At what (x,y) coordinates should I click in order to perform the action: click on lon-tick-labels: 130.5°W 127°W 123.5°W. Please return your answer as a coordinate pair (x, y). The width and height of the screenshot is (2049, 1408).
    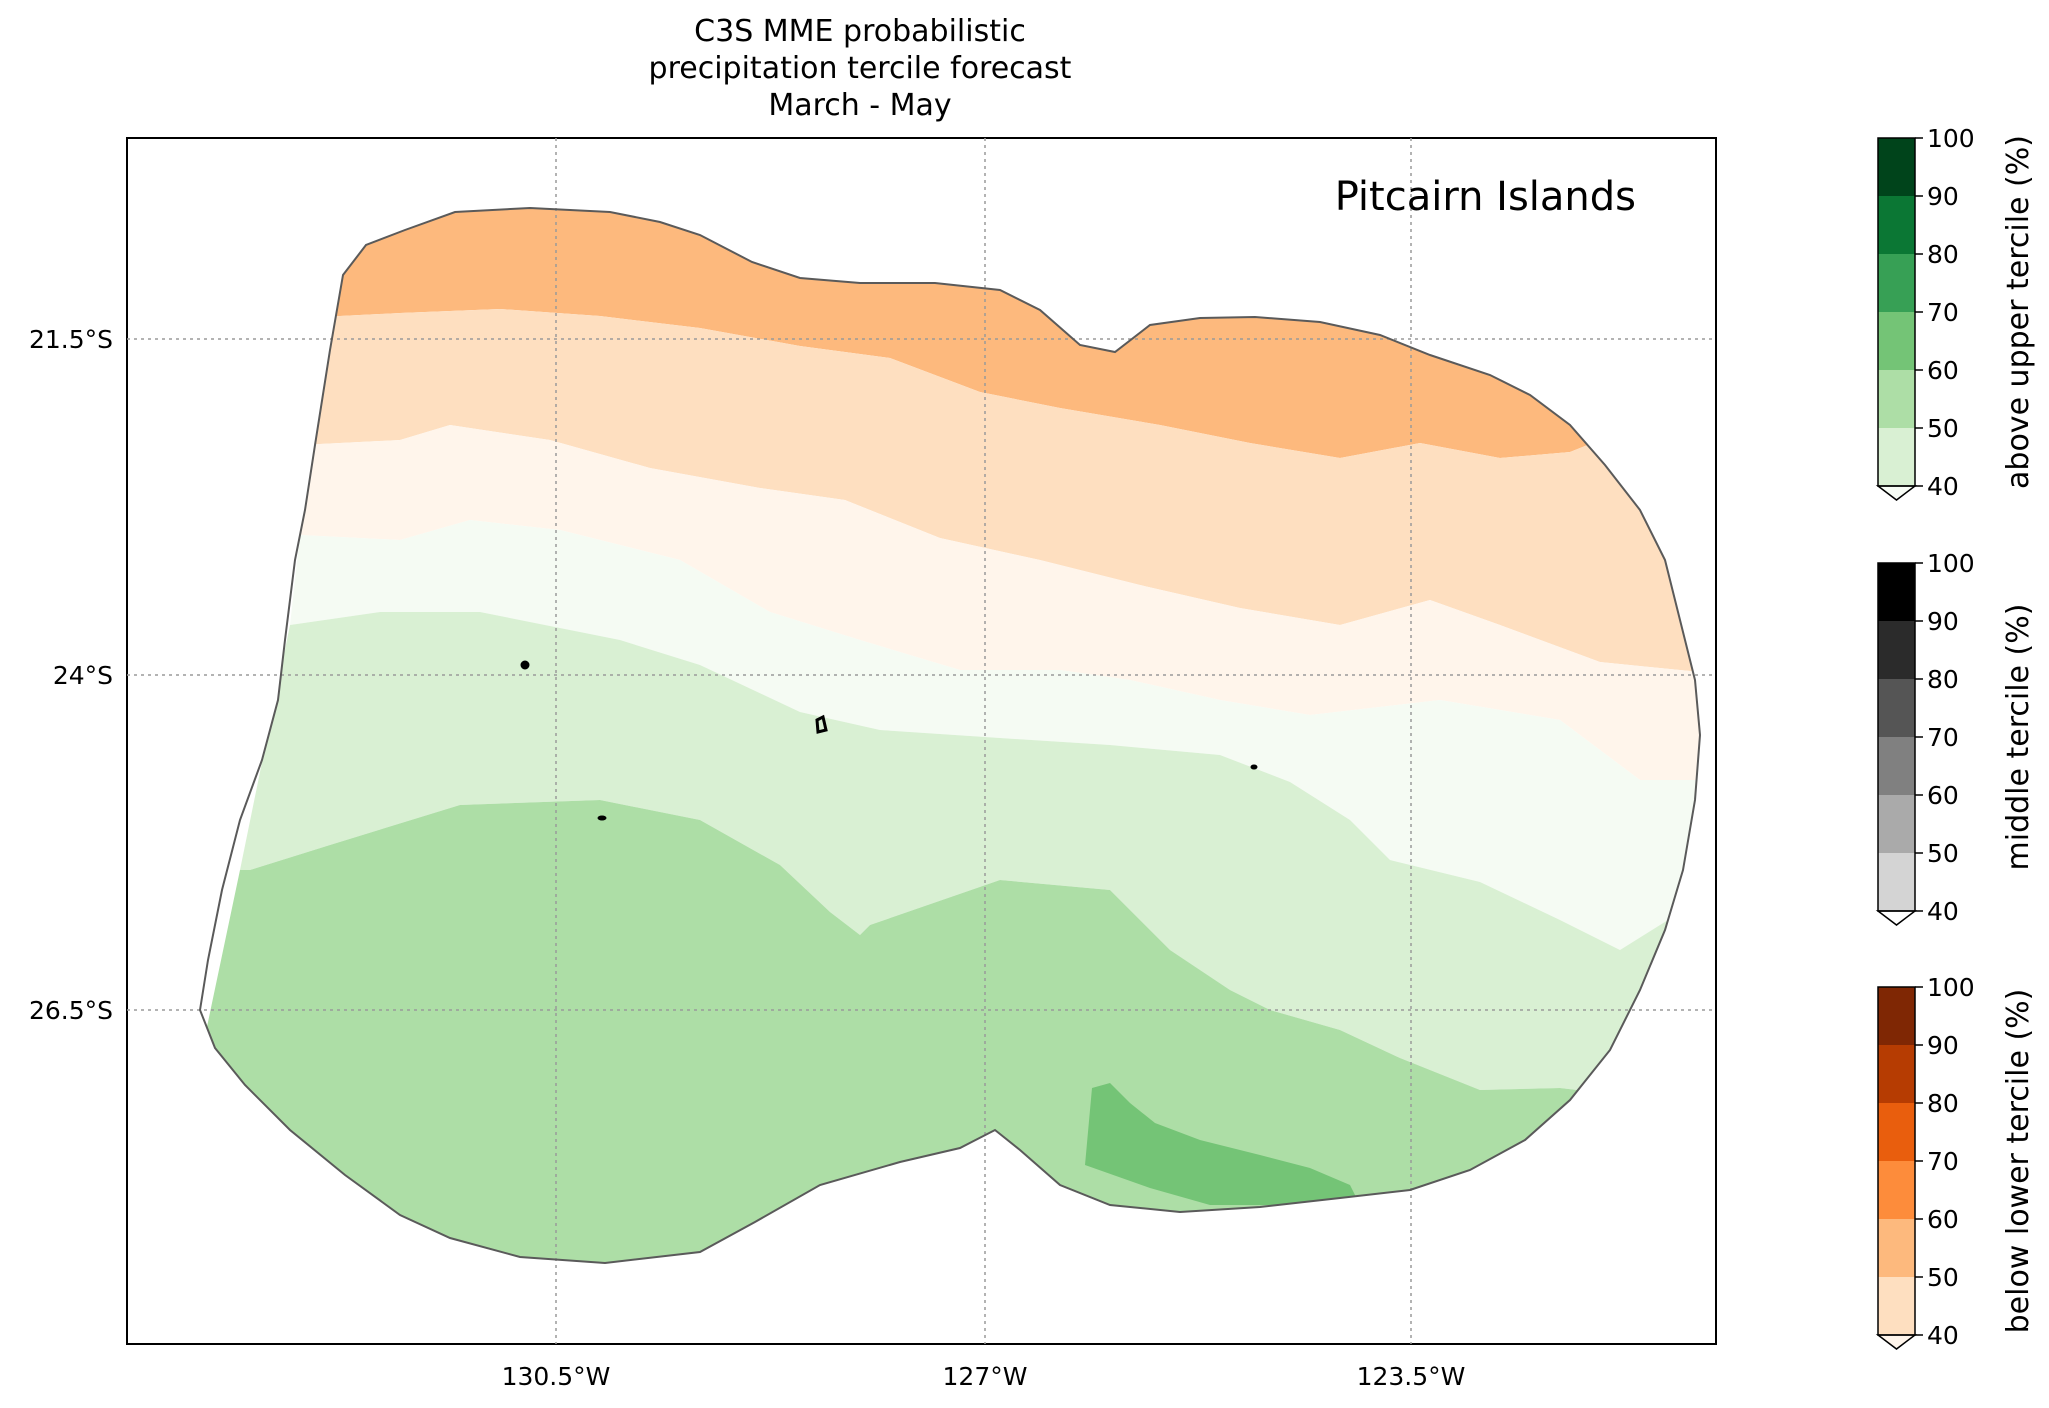
    Looking at the image, I should click on (984, 1376).